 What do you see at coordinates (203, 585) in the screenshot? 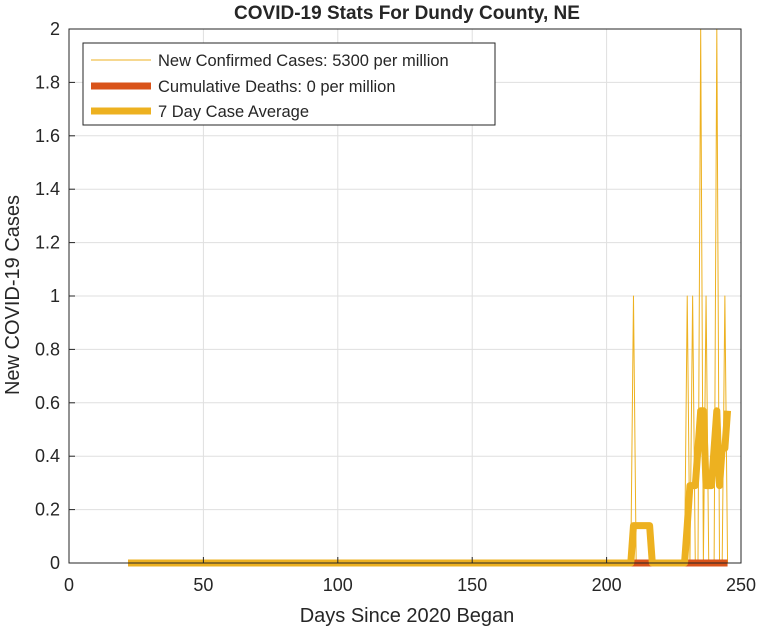
I see `x-tick-label: 50` at bounding box center [203, 585].